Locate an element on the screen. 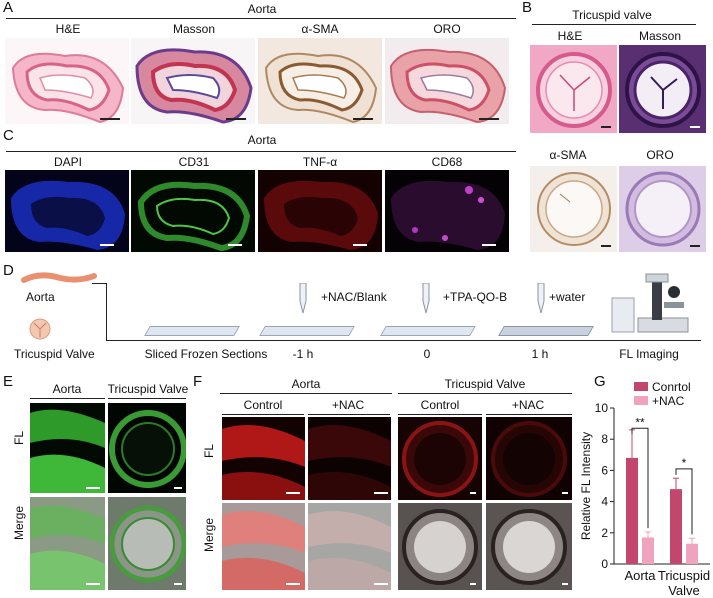  y-tick-label: 6 is located at coordinates (604, 470).